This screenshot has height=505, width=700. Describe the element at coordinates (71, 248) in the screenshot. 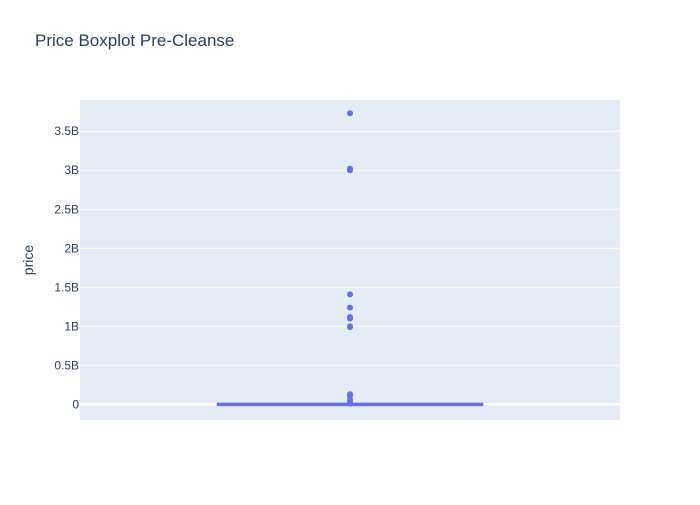

I see `y-tick-label: 2B` at that location.